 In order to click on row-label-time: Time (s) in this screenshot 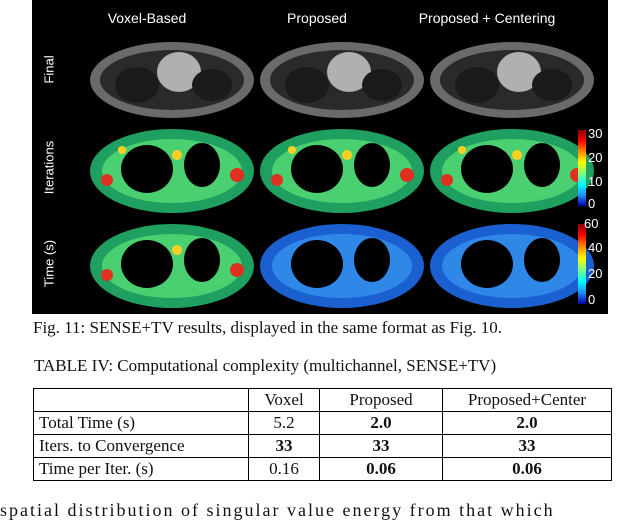, I will do `click(49, 263)`.